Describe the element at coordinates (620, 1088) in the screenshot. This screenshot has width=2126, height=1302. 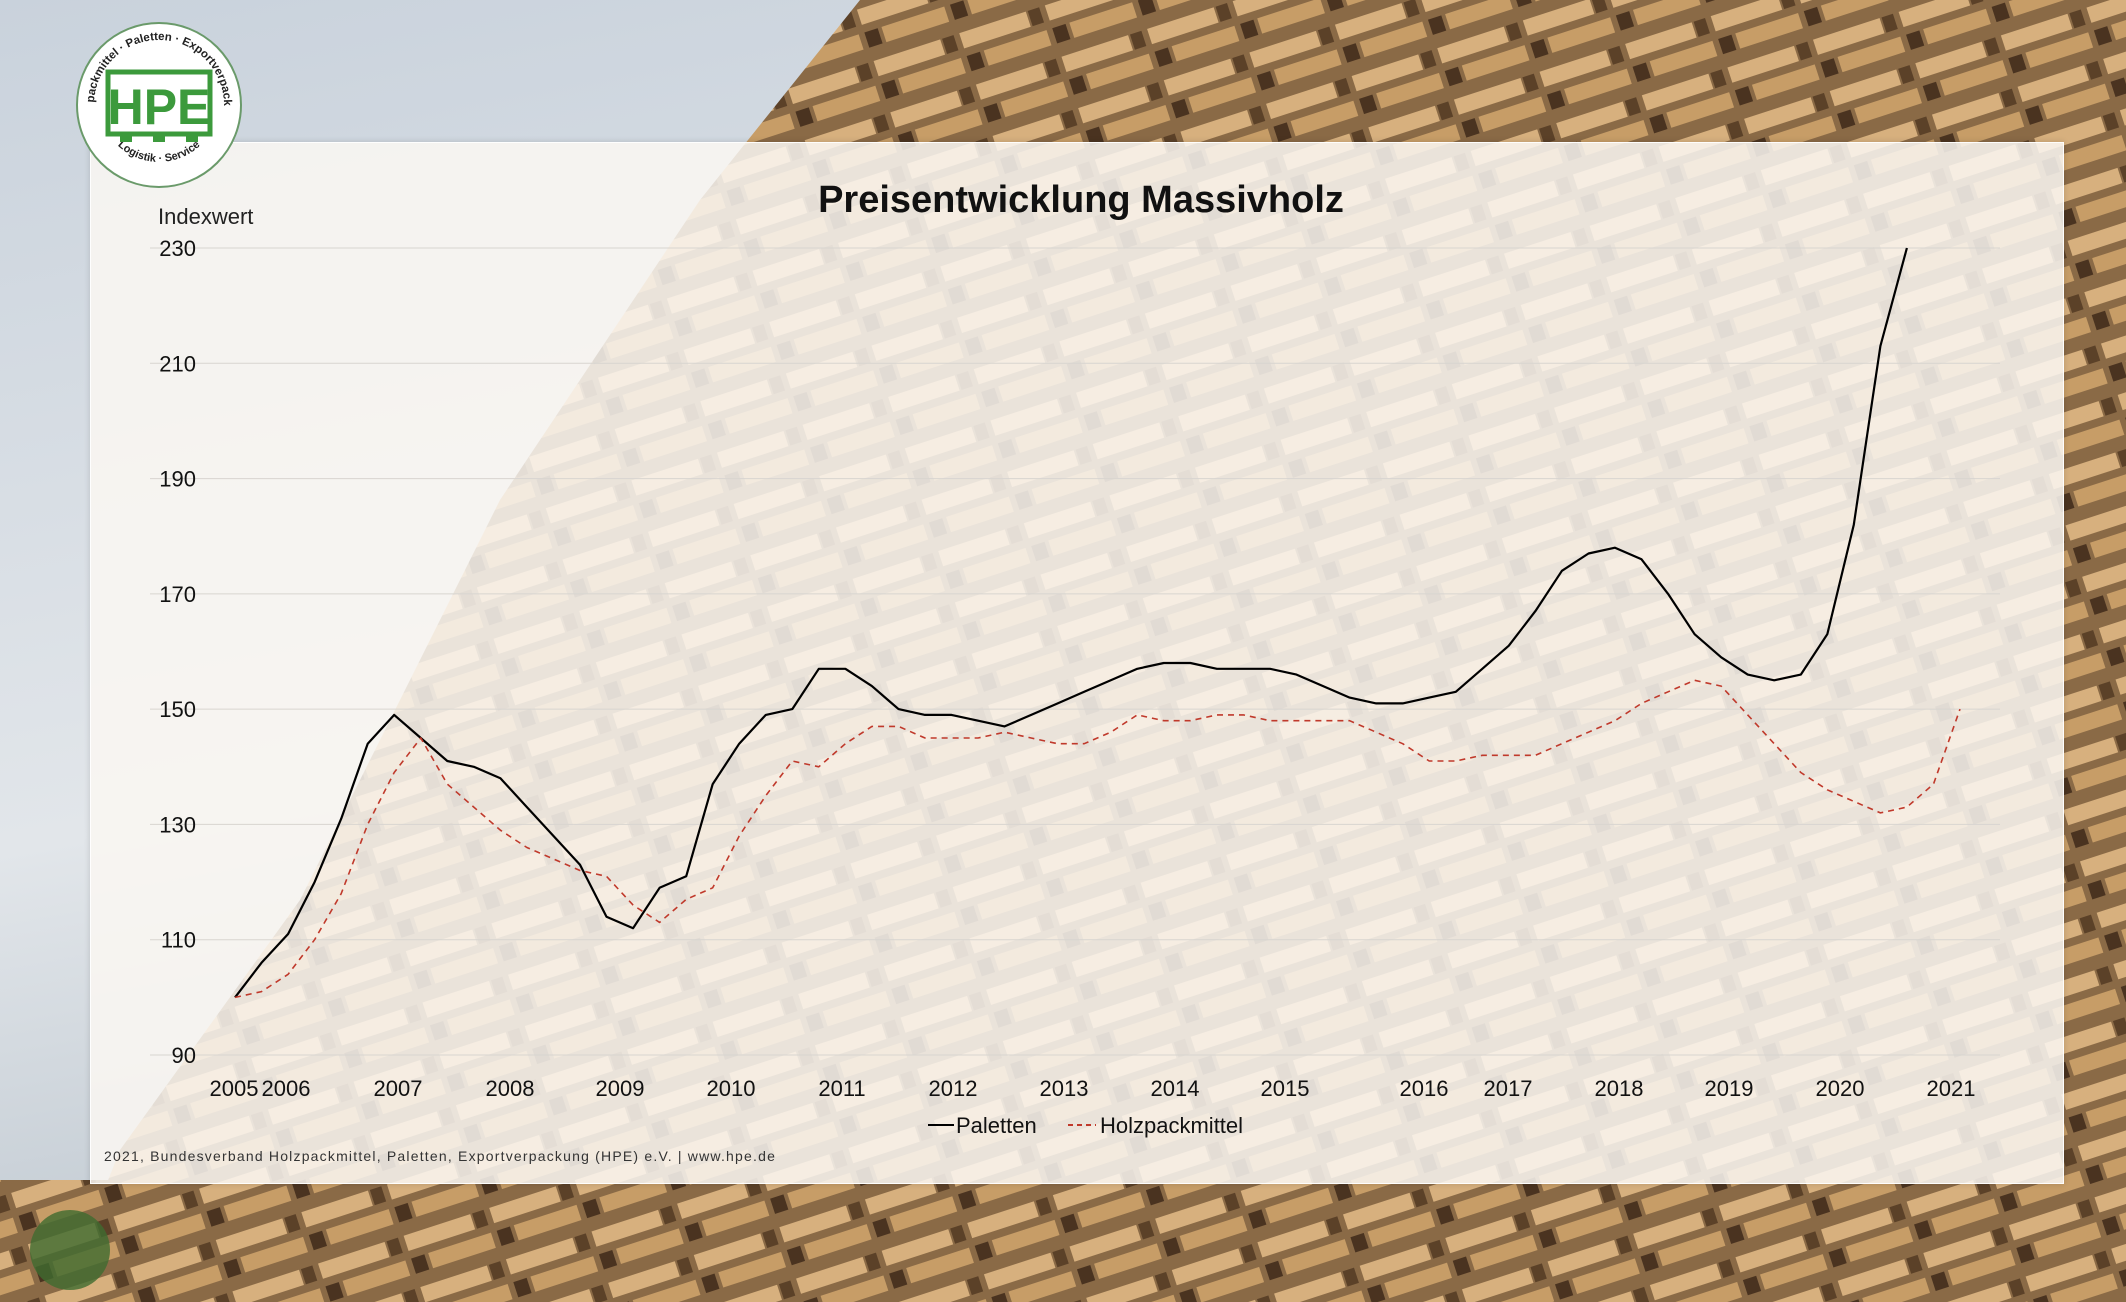
I see `x-tick-label: 2009` at that location.